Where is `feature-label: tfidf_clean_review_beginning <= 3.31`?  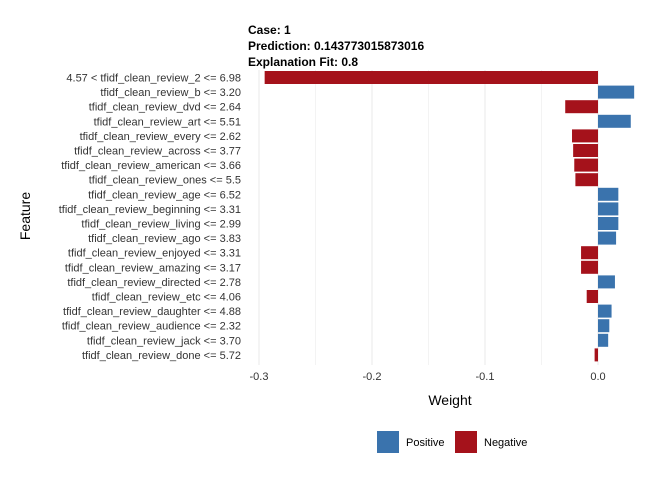
feature-label: tfidf_clean_review_beginning <= 3.31 is located at coordinates (150, 210).